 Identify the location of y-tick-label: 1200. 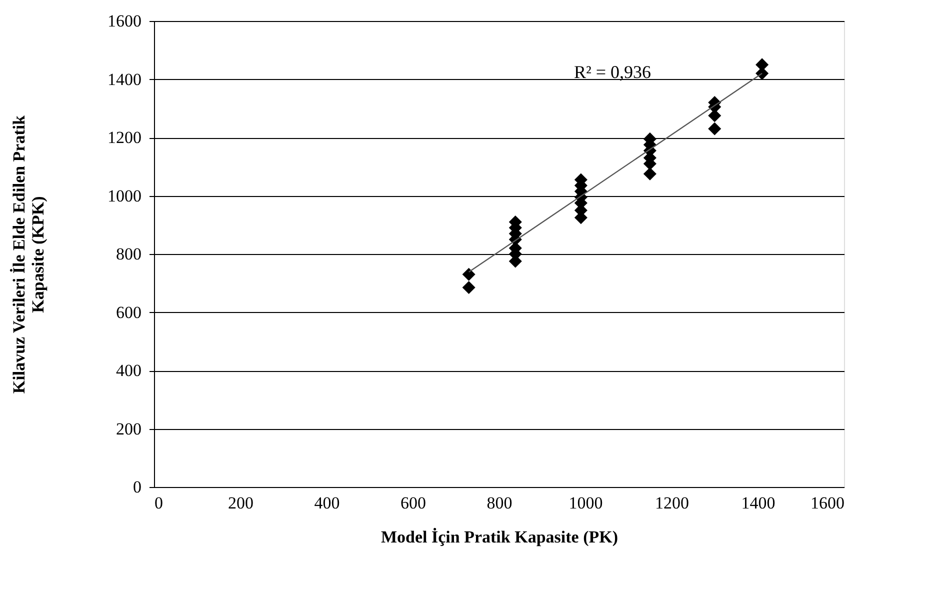
(125, 137).